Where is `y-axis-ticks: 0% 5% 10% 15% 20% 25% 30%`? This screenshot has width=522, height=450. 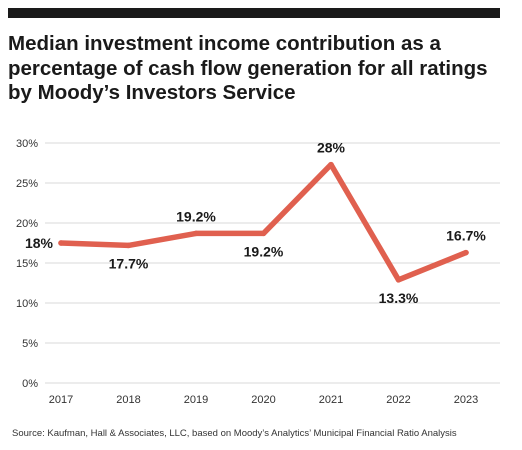 y-axis-ticks: 0% 5% 10% 15% 20% 25% 30% is located at coordinates (27, 264).